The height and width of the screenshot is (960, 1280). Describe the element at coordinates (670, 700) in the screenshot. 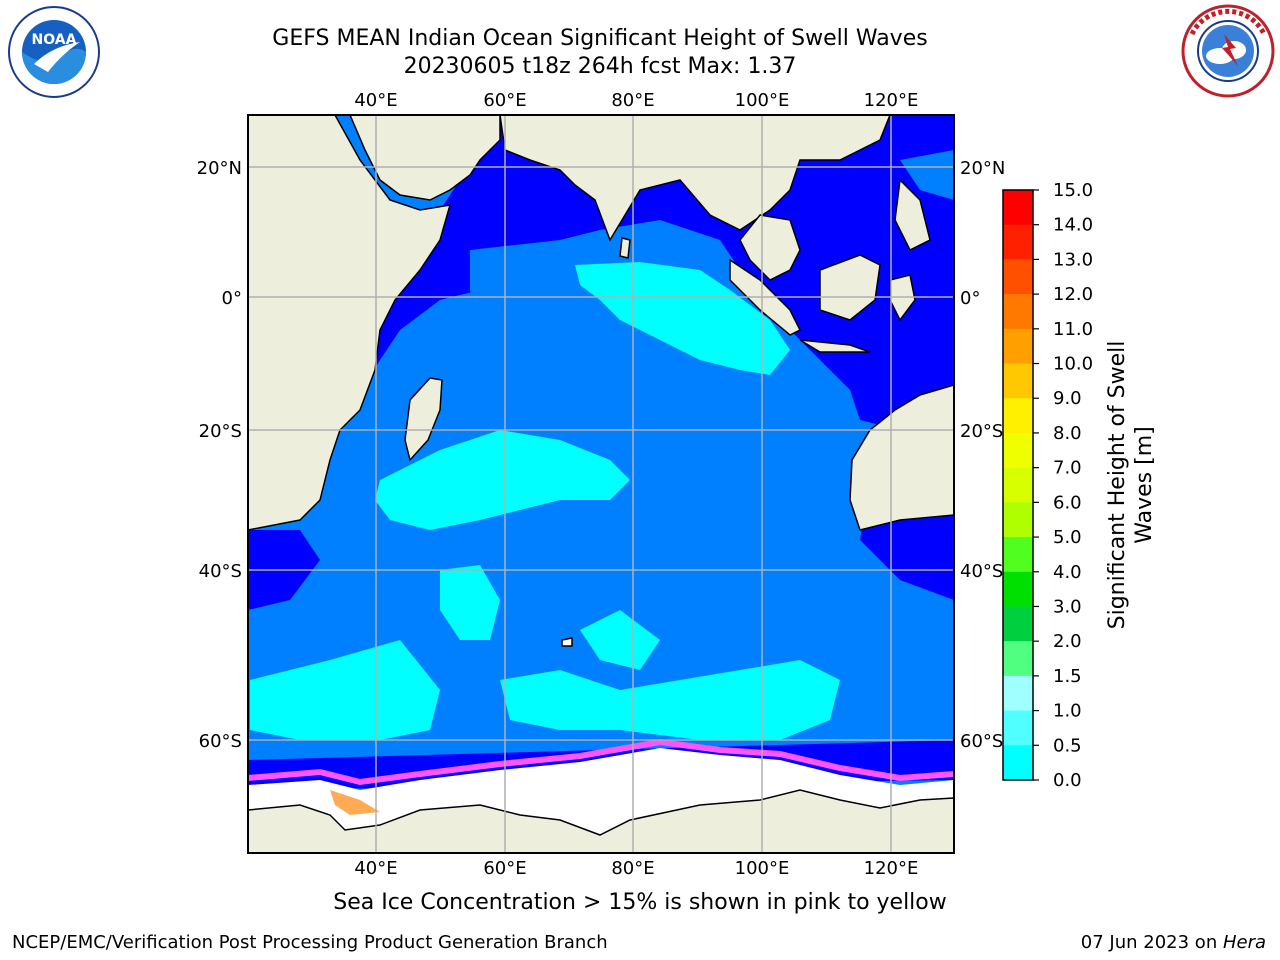

I see `ocean-high-south` at that location.